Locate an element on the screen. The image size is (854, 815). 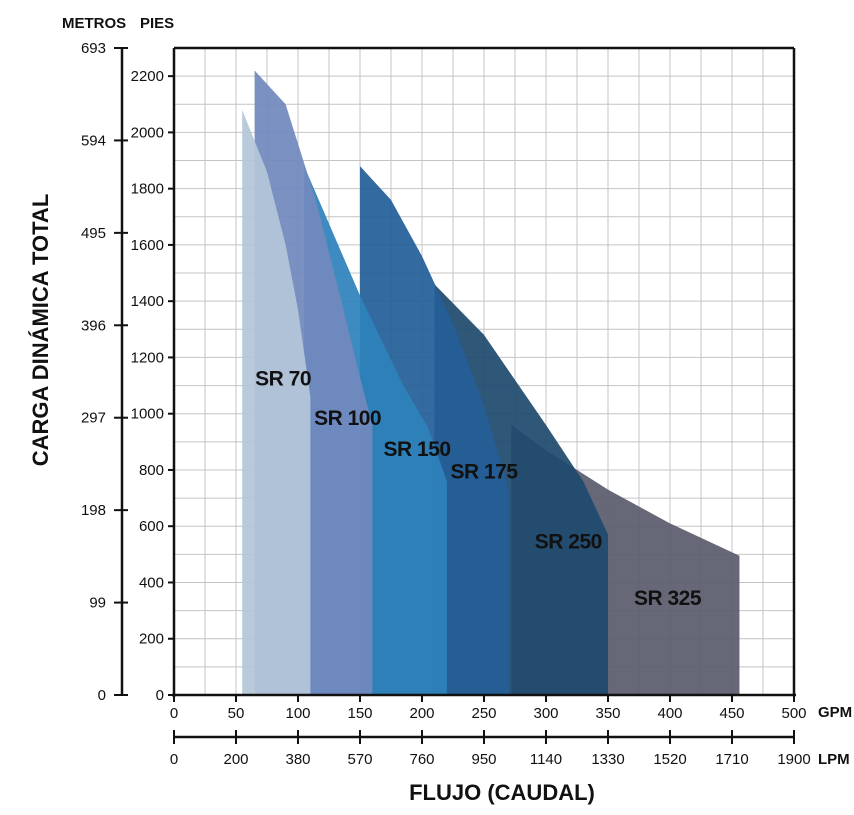
y-axis-title: CARGA DINÁMICA TOTAL is located at coordinates (40, 330).